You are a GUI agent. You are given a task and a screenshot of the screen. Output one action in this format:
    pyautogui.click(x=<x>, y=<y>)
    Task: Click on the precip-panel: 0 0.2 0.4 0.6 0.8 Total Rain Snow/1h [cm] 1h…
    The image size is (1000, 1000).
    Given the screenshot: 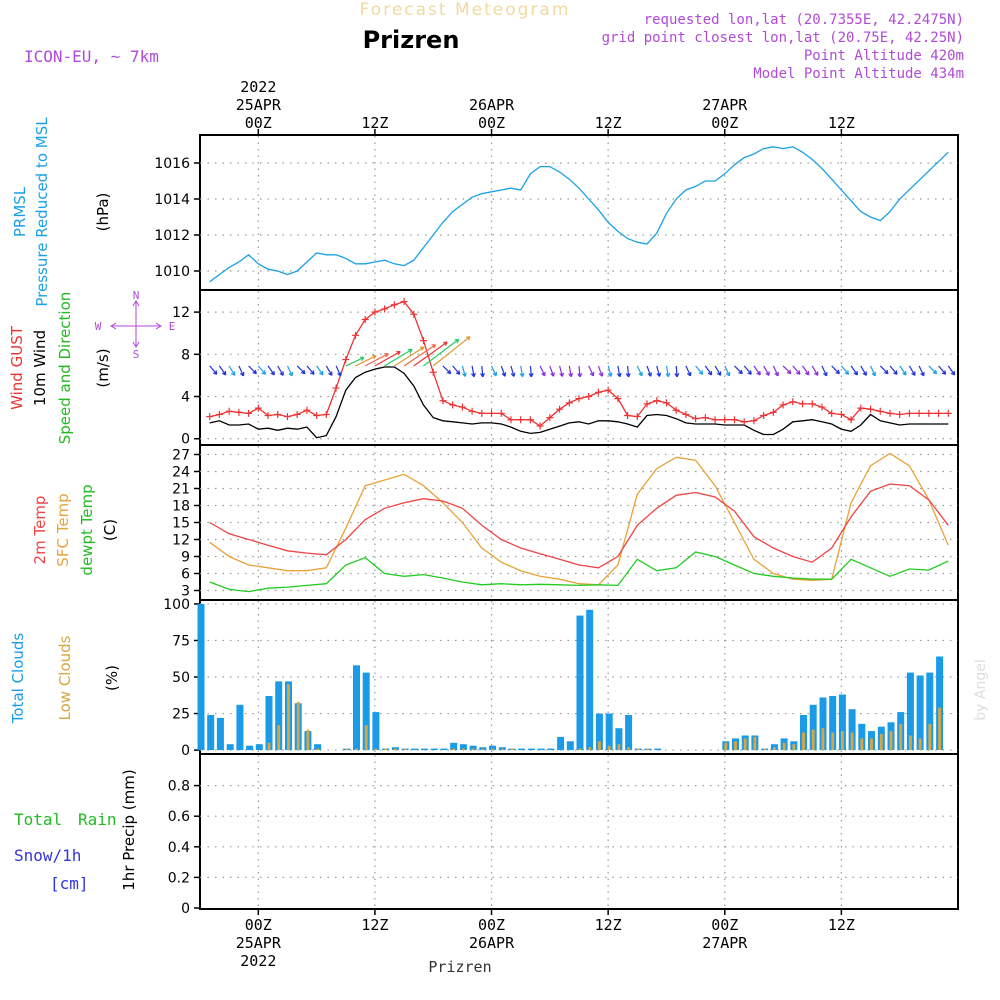 What is the action you would take?
    pyautogui.click(x=486, y=843)
    